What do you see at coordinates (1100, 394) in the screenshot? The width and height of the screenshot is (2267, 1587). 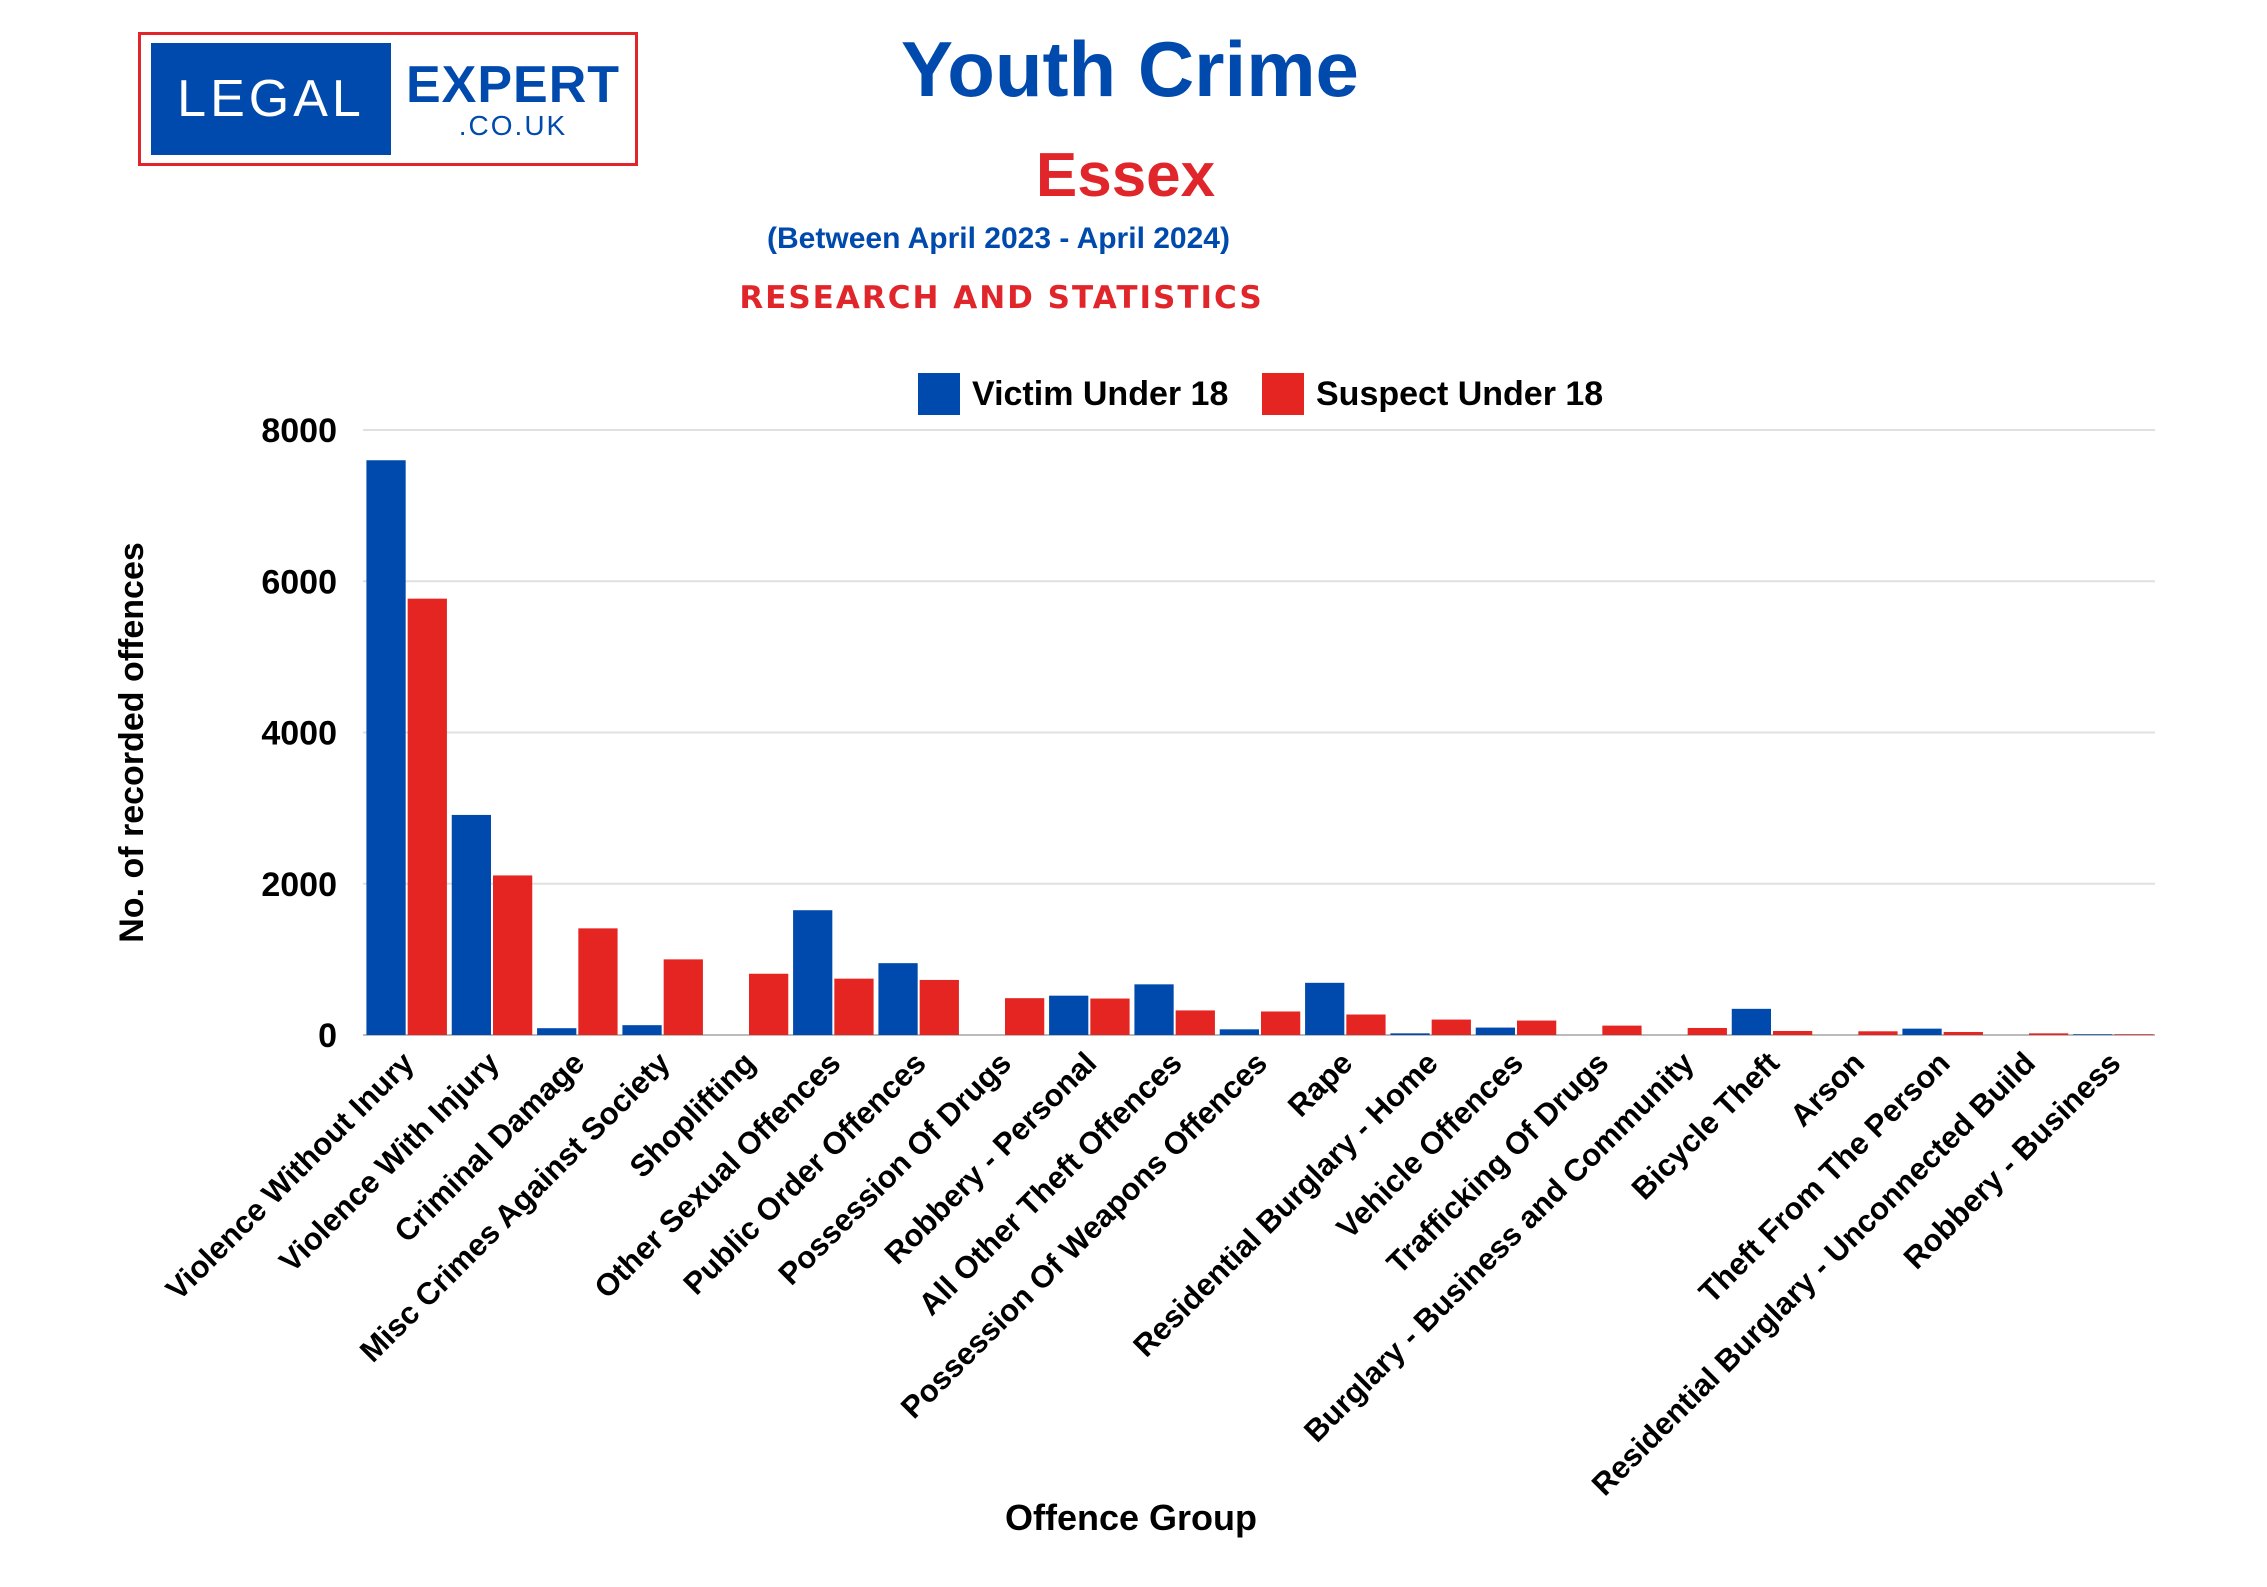 I see `legend-label: Victim Under 18` at bounding box center [1100, 394].